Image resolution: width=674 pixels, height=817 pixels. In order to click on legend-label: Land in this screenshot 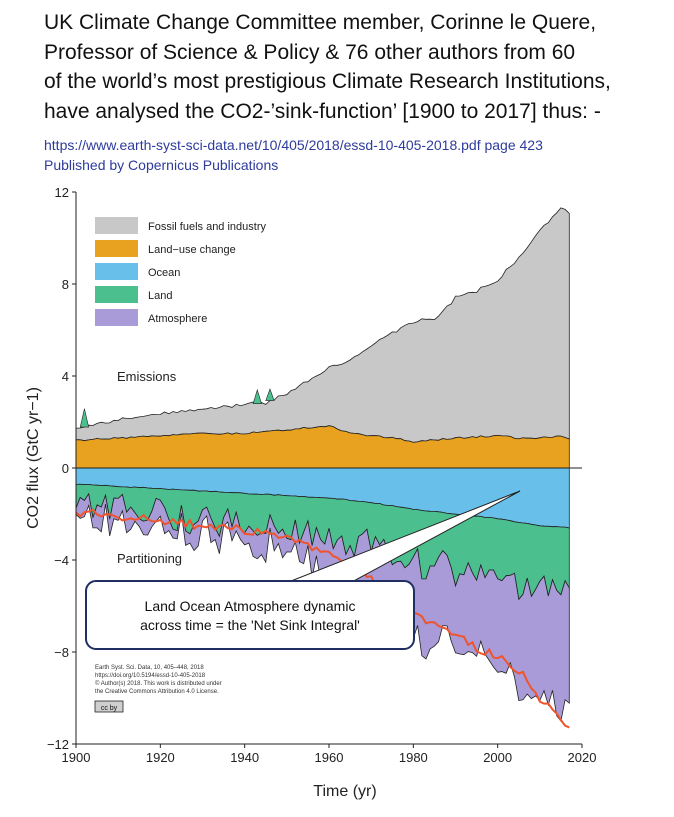, I will do `click(160, 296)`.